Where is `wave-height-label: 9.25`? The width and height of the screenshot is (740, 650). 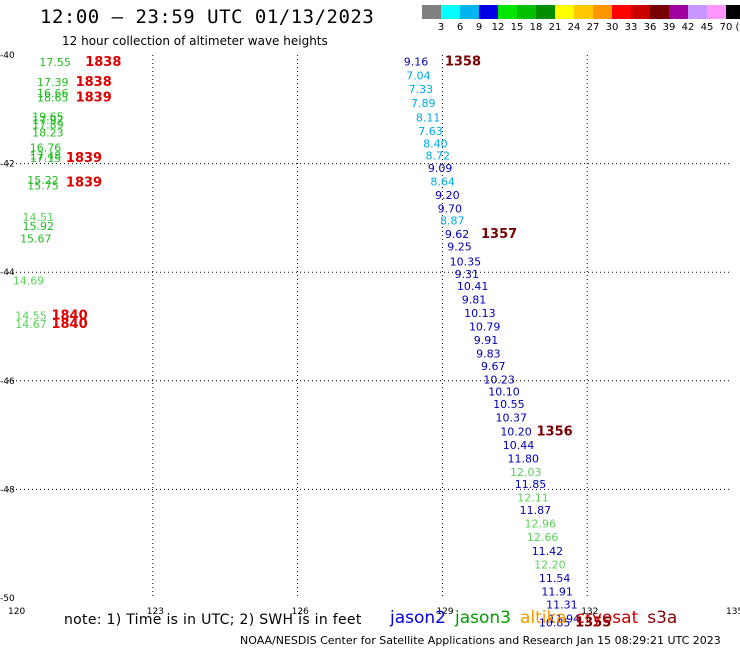 wave-height-label: 9.25 is located at coordinates (459, 247).